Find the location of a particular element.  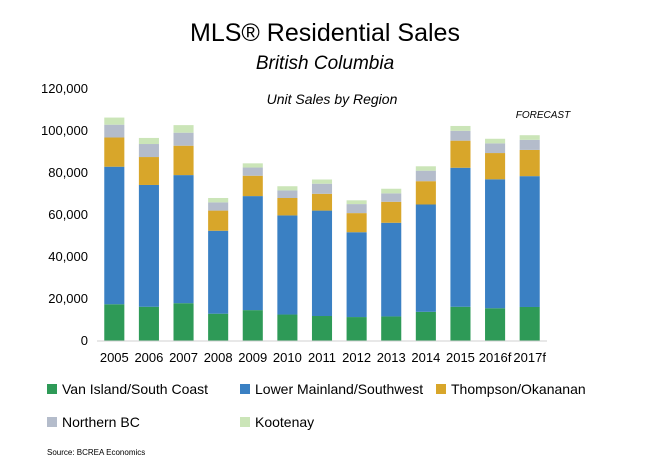

y-tick-label: 100,000 is located at coordinates (64, 130).